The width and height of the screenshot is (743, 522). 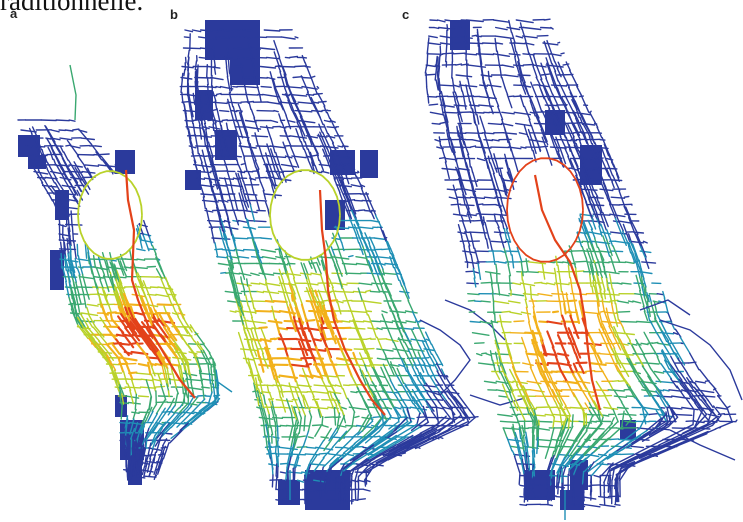 What do you see at coordinates (369, 164) in the screenshot?
I see `block-patch` at bounding box center [369, 164].